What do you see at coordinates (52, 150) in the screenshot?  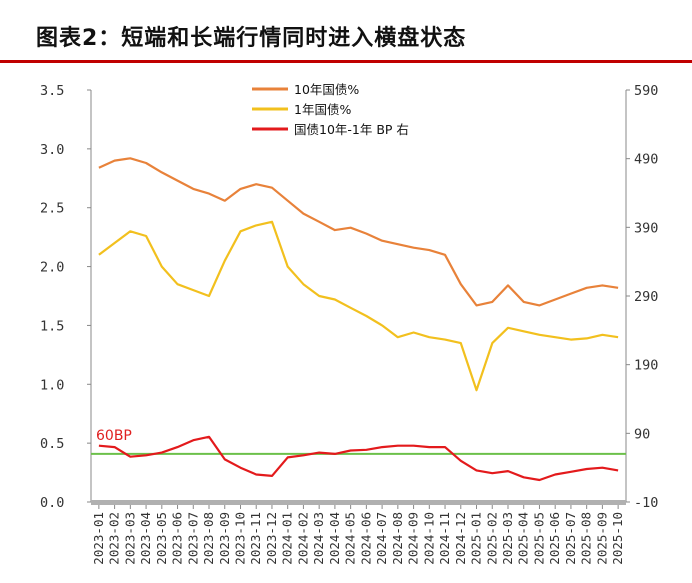 I see `left-tick-label: 3.0` at bounding box center [52, 150].